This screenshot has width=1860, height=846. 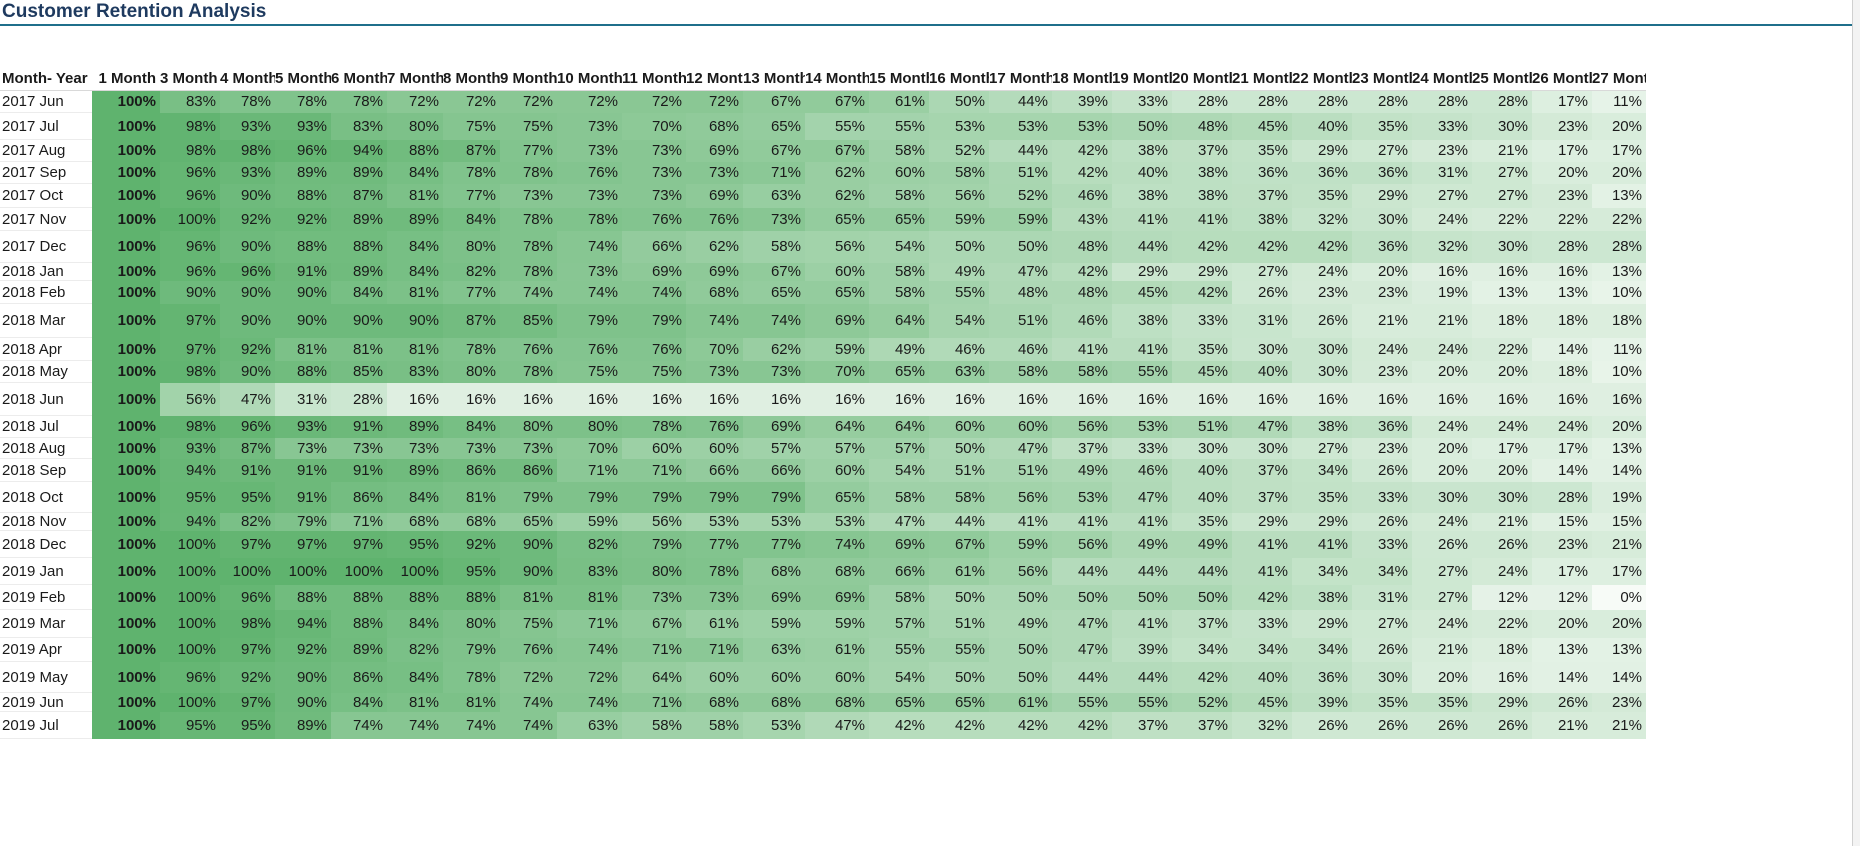 I want to click on column-header-18-month: 18 Month, so click(x=1082, y=78).